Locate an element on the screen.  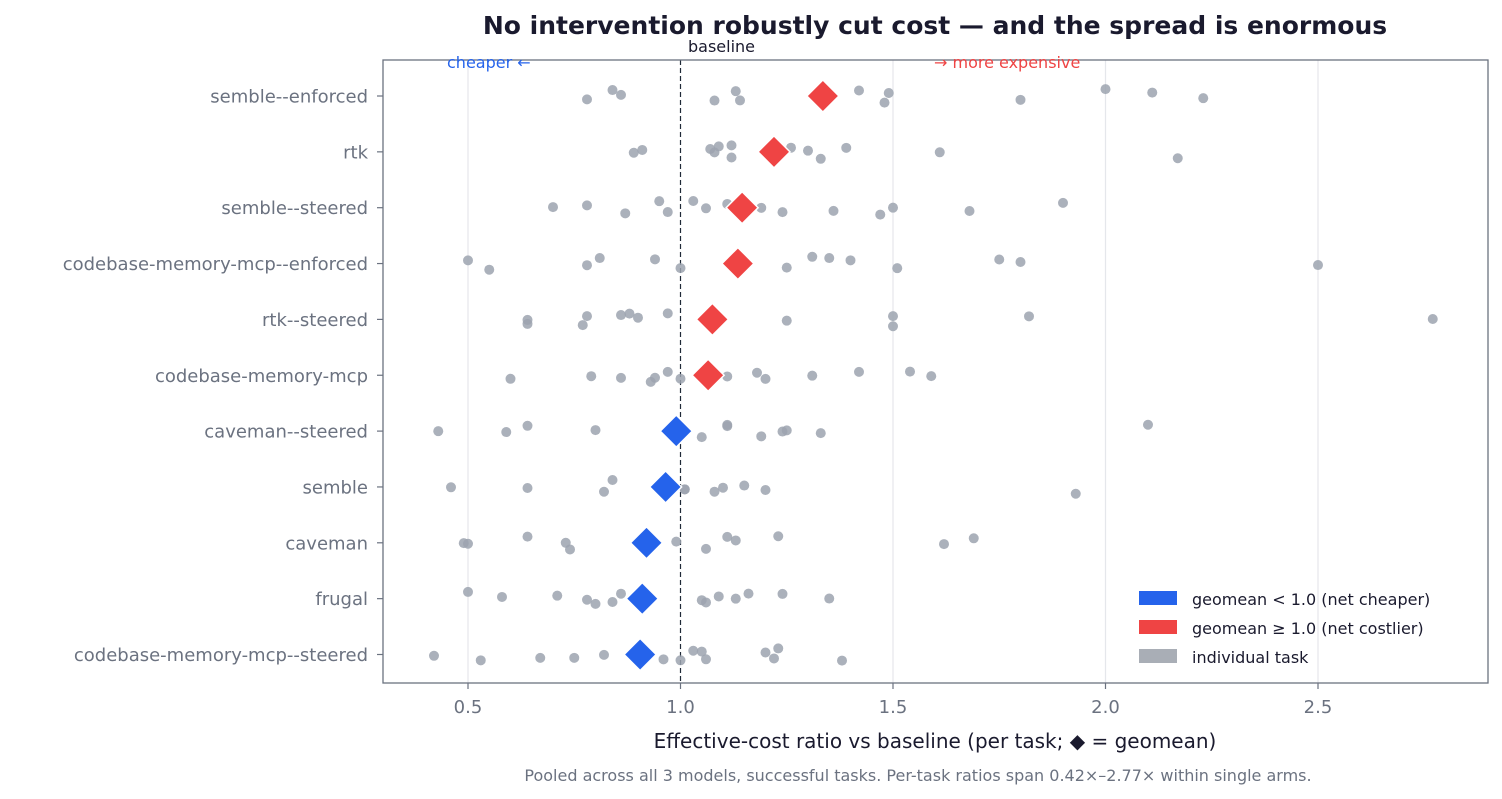
category-label: rtk--steered is located at coordinates (315, 320).